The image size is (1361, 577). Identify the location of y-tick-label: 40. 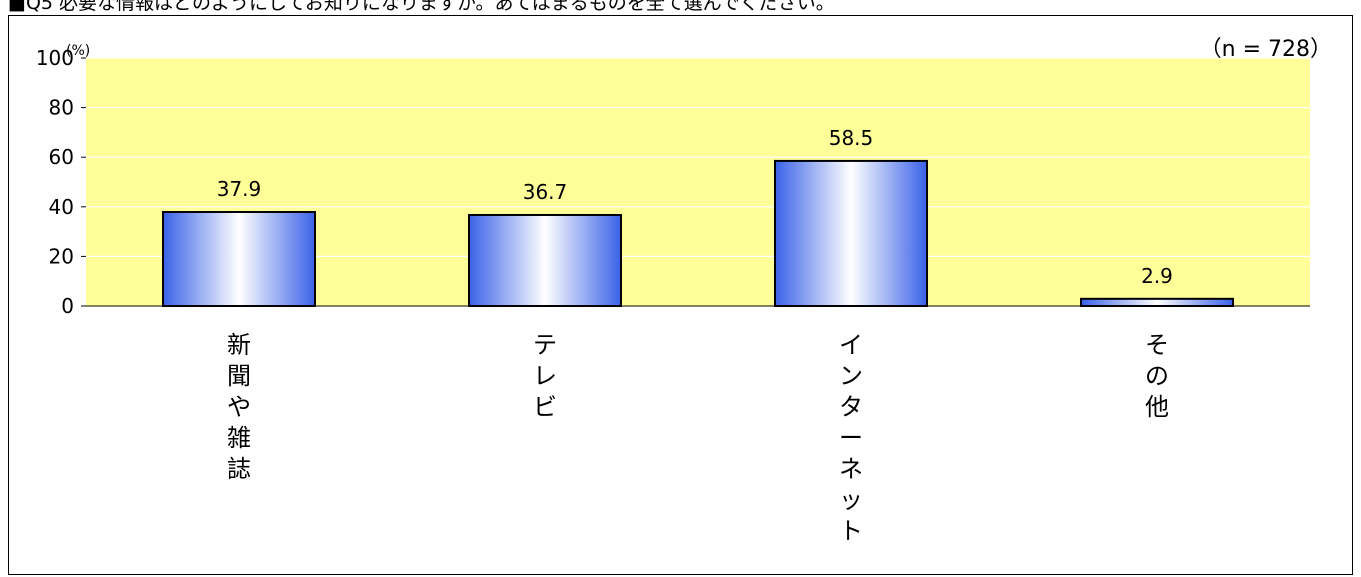
(61, 207).